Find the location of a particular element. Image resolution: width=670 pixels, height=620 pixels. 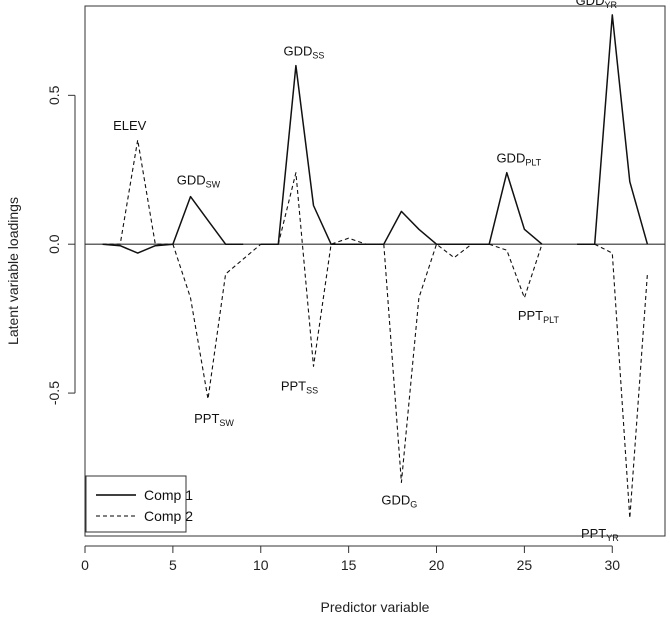

y-axis: 0.5 0.0 -0.5 is located at coordinates (61, 245).